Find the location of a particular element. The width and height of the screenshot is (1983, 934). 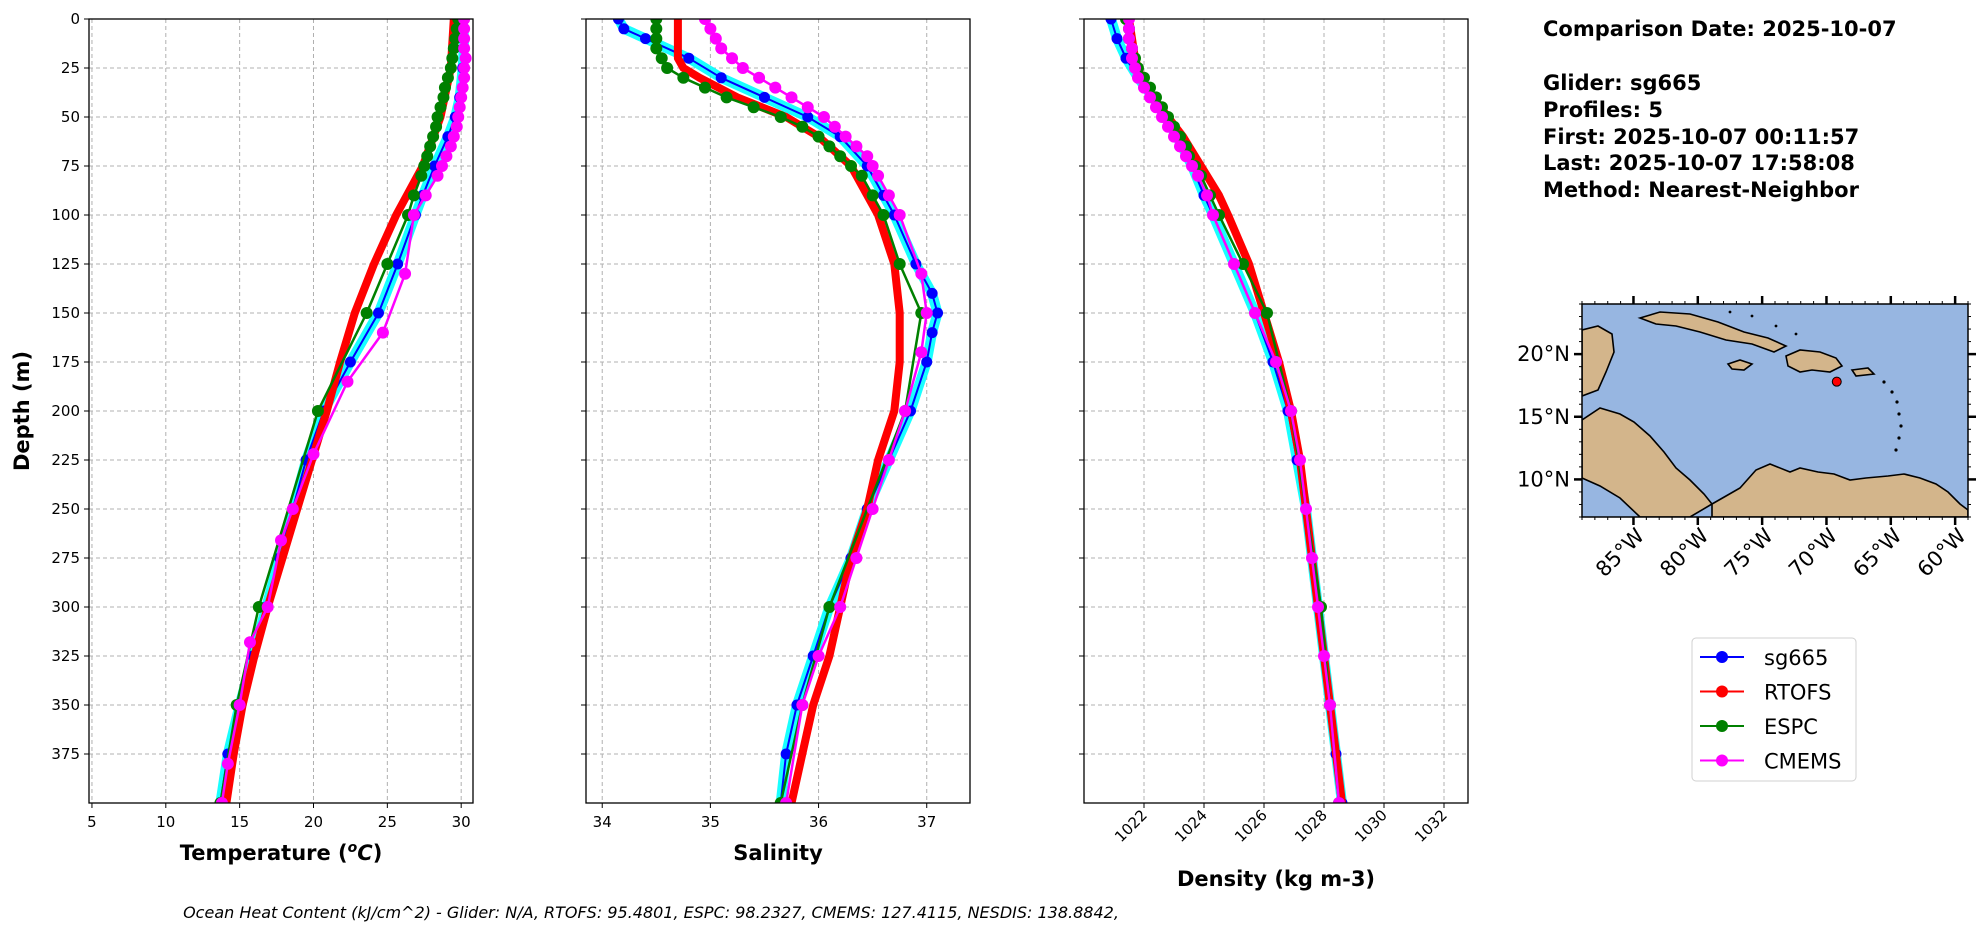

map-lat-label: 10°N is located at coordinates (1543, 479).